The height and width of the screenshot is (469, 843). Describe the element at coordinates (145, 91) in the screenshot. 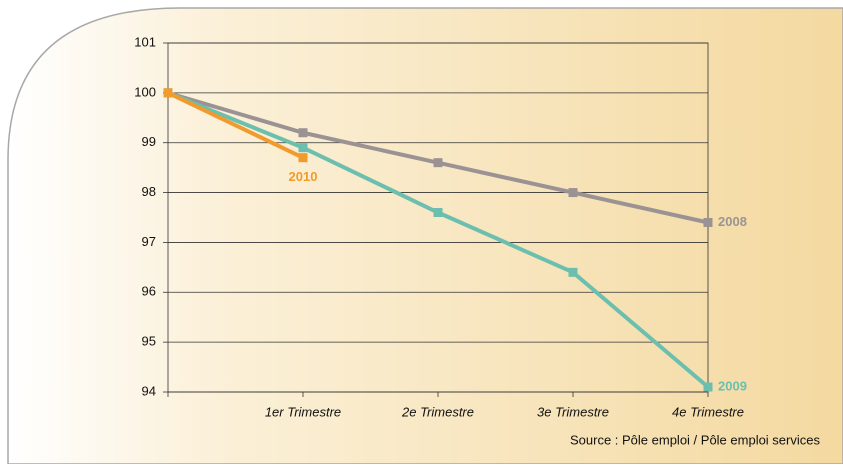

I see `y-tick-label: 100` at that location.